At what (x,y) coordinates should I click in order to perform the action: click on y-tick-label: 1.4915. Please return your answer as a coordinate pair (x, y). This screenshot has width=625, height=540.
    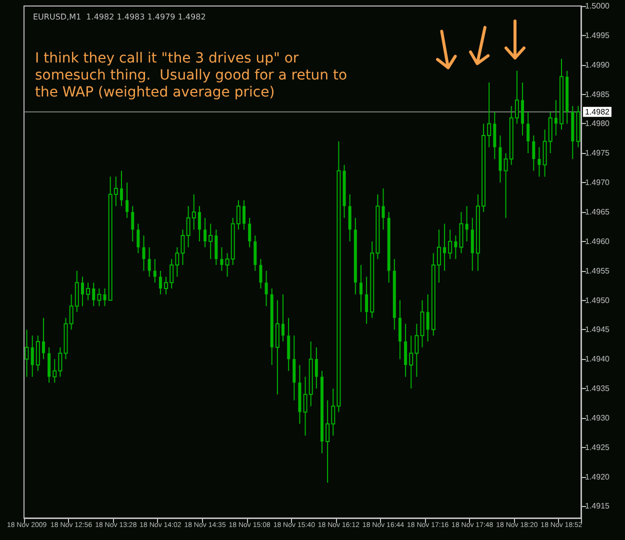
    Looking at the image, I should click on (597, 506).